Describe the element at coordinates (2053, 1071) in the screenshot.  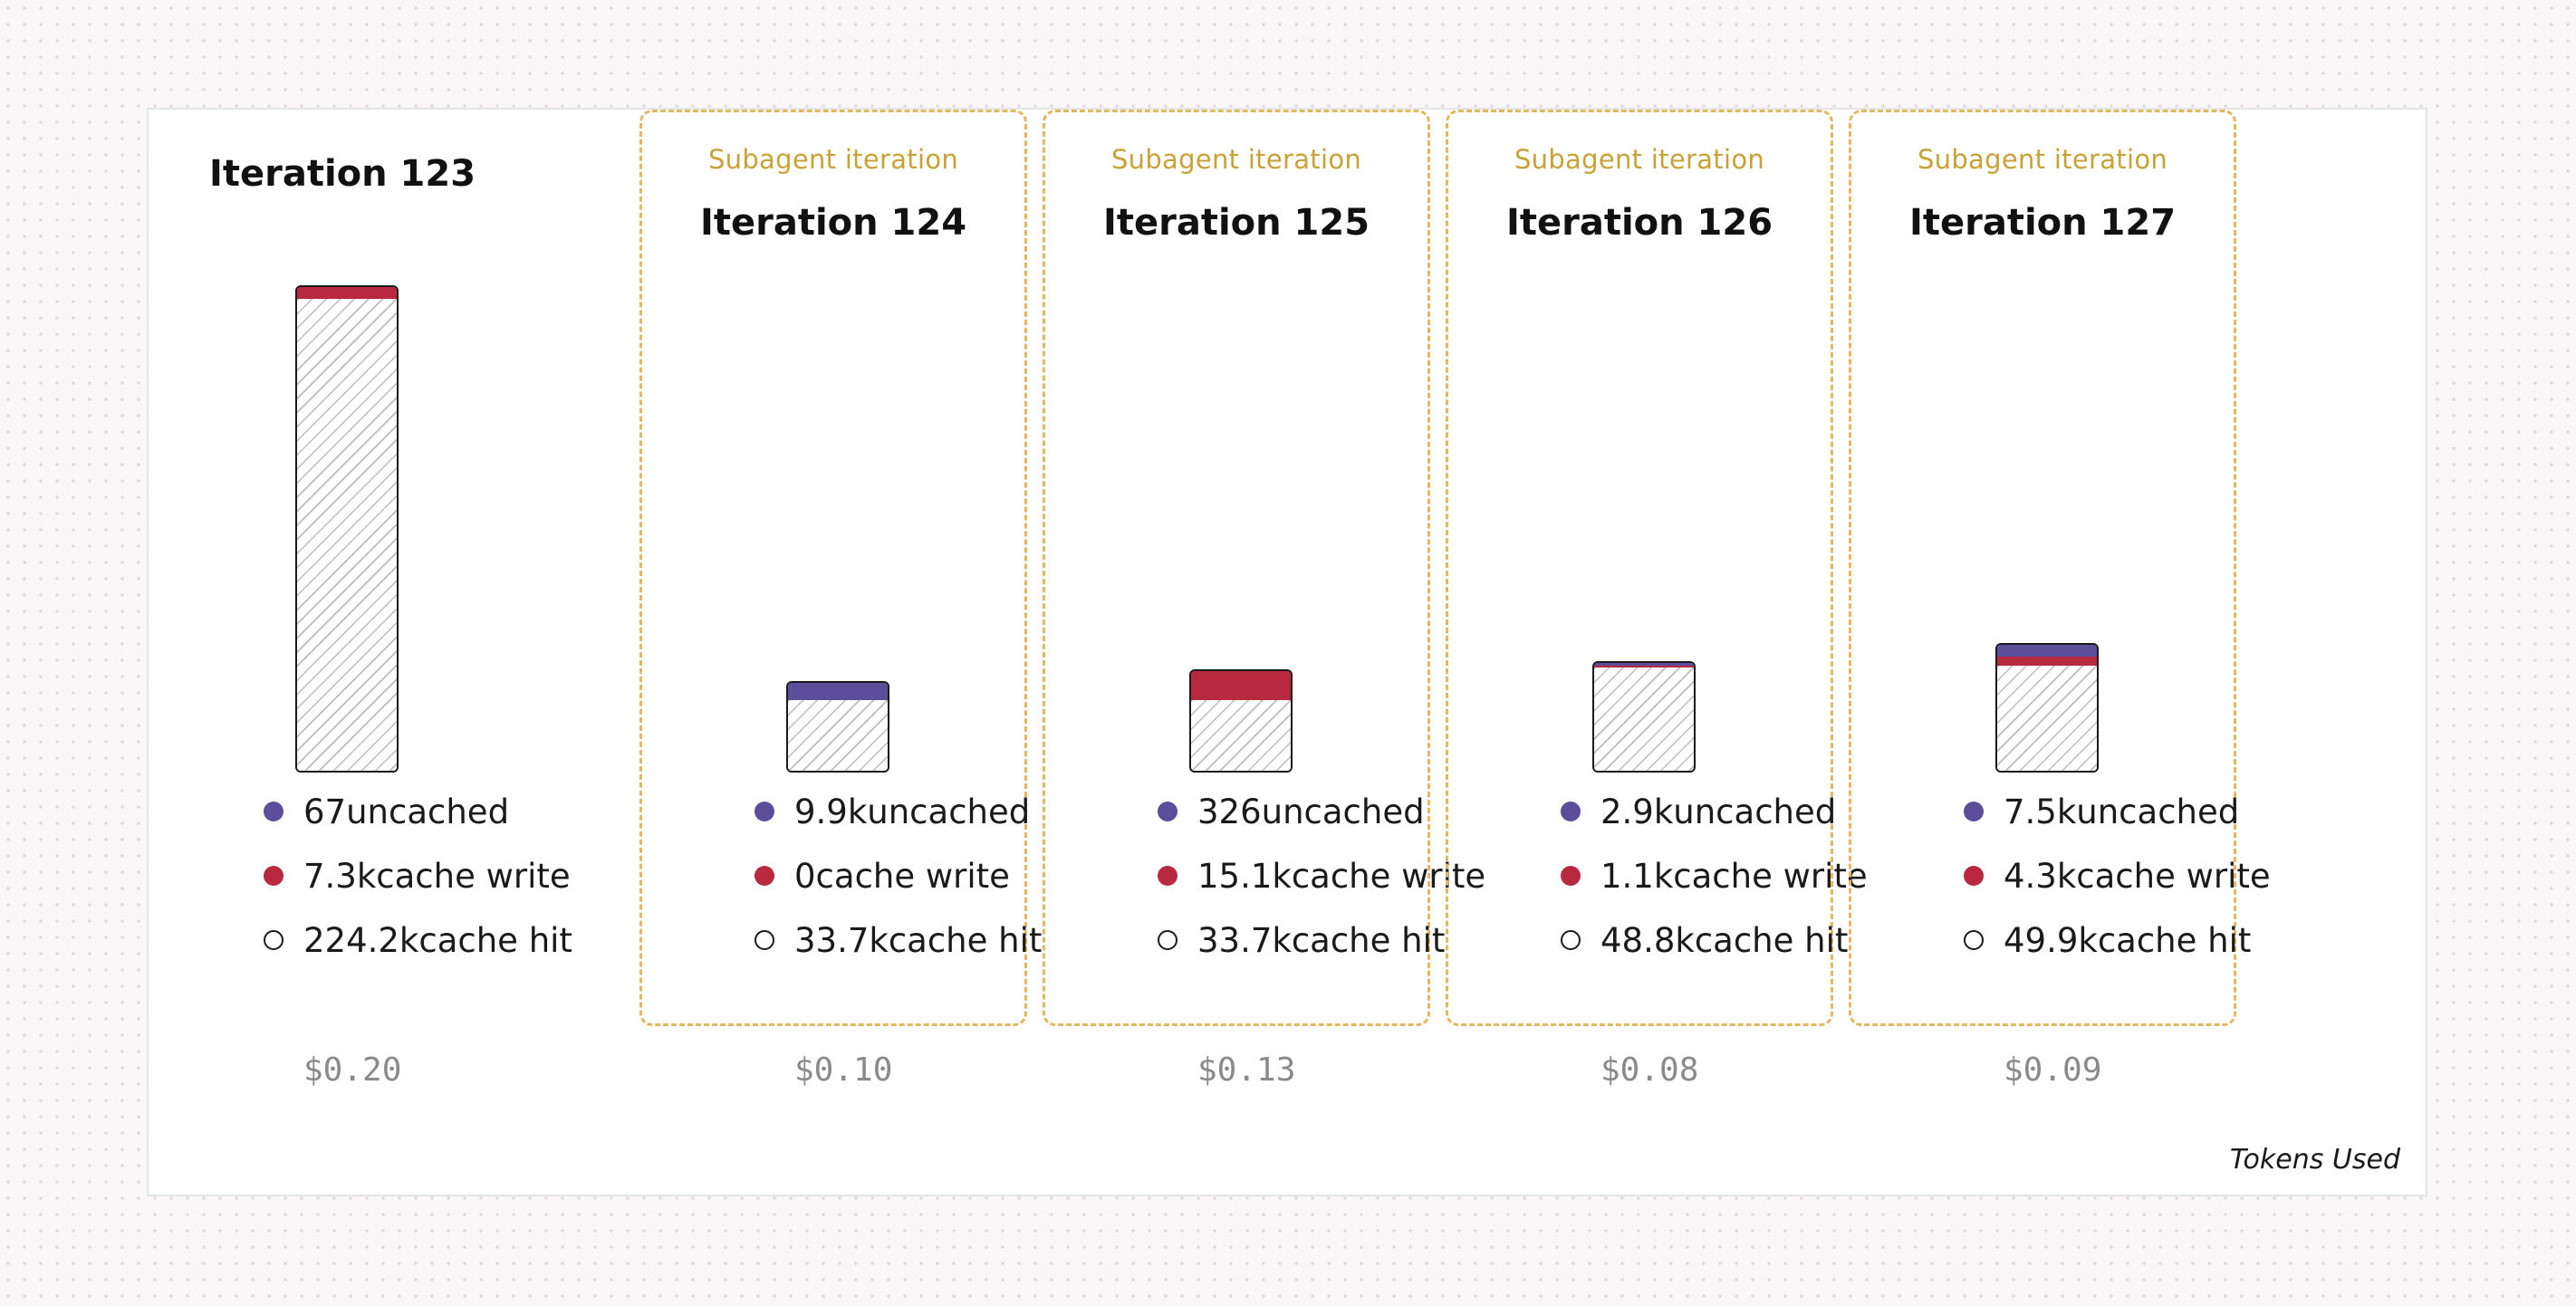
I see `iteration-cost: $0.09` at that location.